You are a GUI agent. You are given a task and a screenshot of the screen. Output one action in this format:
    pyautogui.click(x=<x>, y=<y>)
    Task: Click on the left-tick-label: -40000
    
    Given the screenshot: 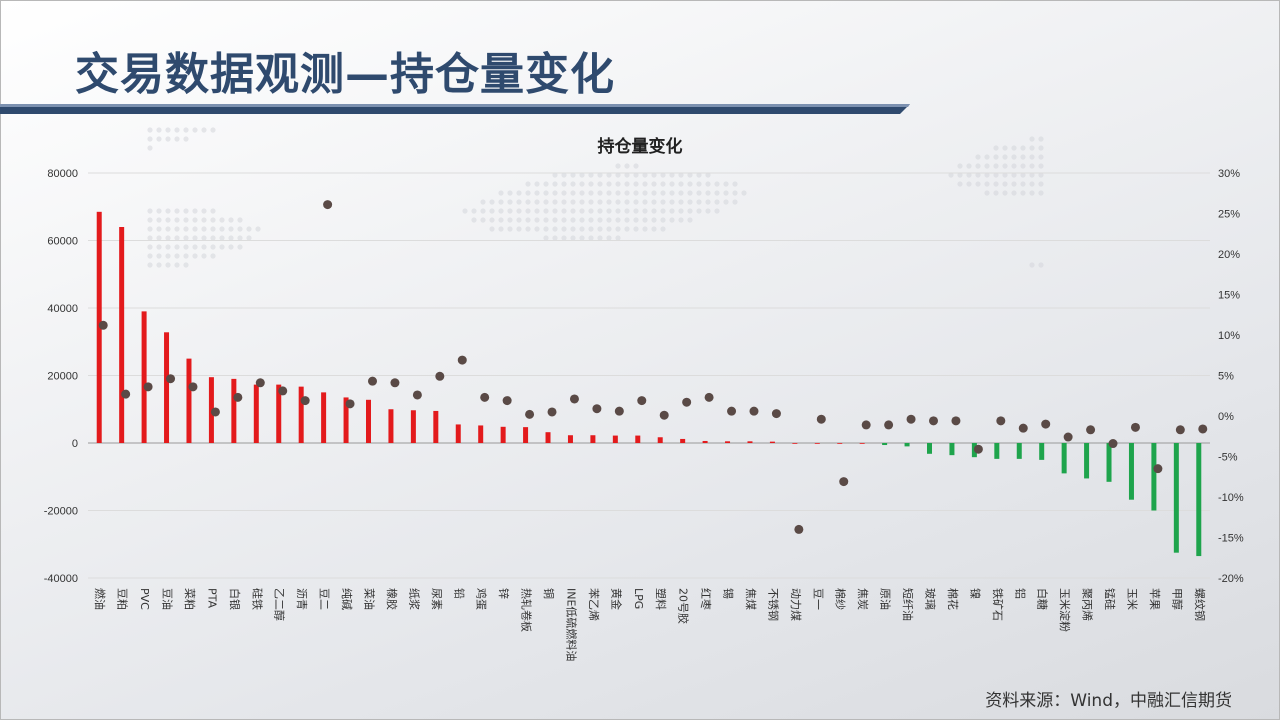 What is the action you would take?
    pyautogui.click(x=61, y=579)
    